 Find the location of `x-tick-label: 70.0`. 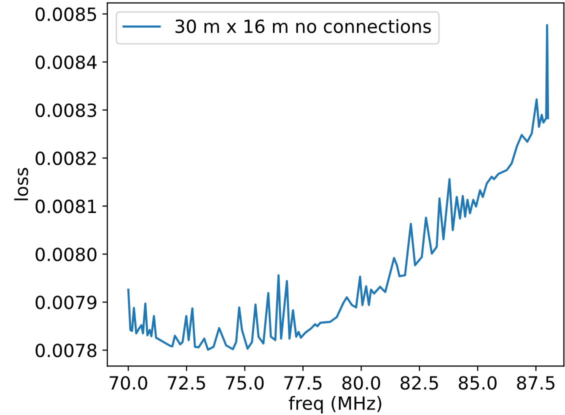

x-tick-label: 70.0 is located at coordinates (129, 383).